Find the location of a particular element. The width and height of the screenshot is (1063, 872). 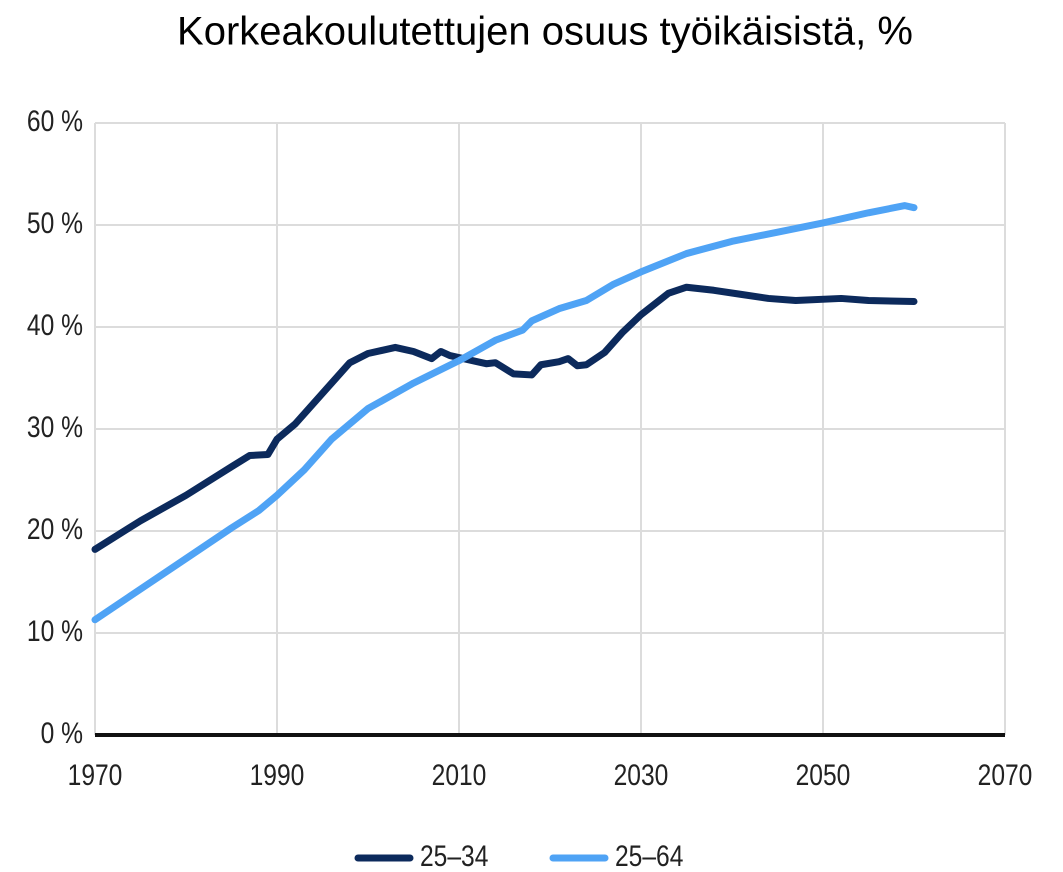

y-tick-label: 40 % is located at coordinates (55, 325).